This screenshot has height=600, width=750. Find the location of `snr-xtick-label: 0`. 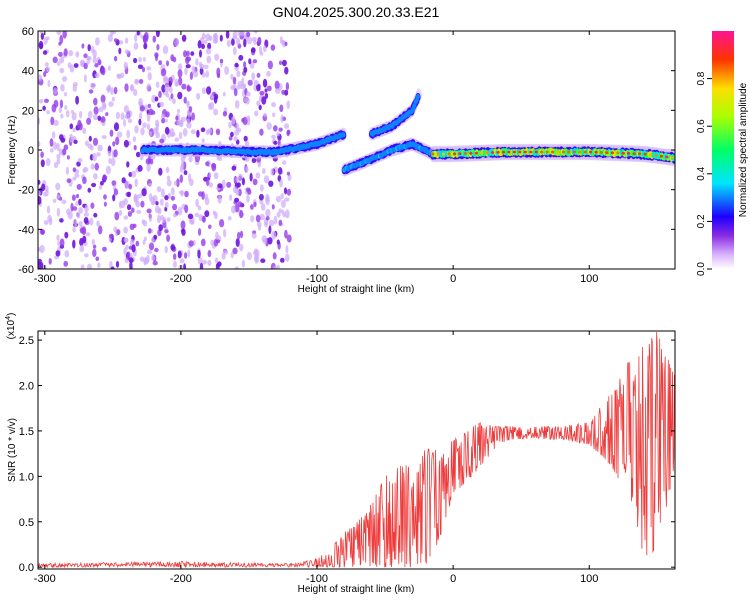

snr-xtick-label: 0 is located at coordinates (453, 579).